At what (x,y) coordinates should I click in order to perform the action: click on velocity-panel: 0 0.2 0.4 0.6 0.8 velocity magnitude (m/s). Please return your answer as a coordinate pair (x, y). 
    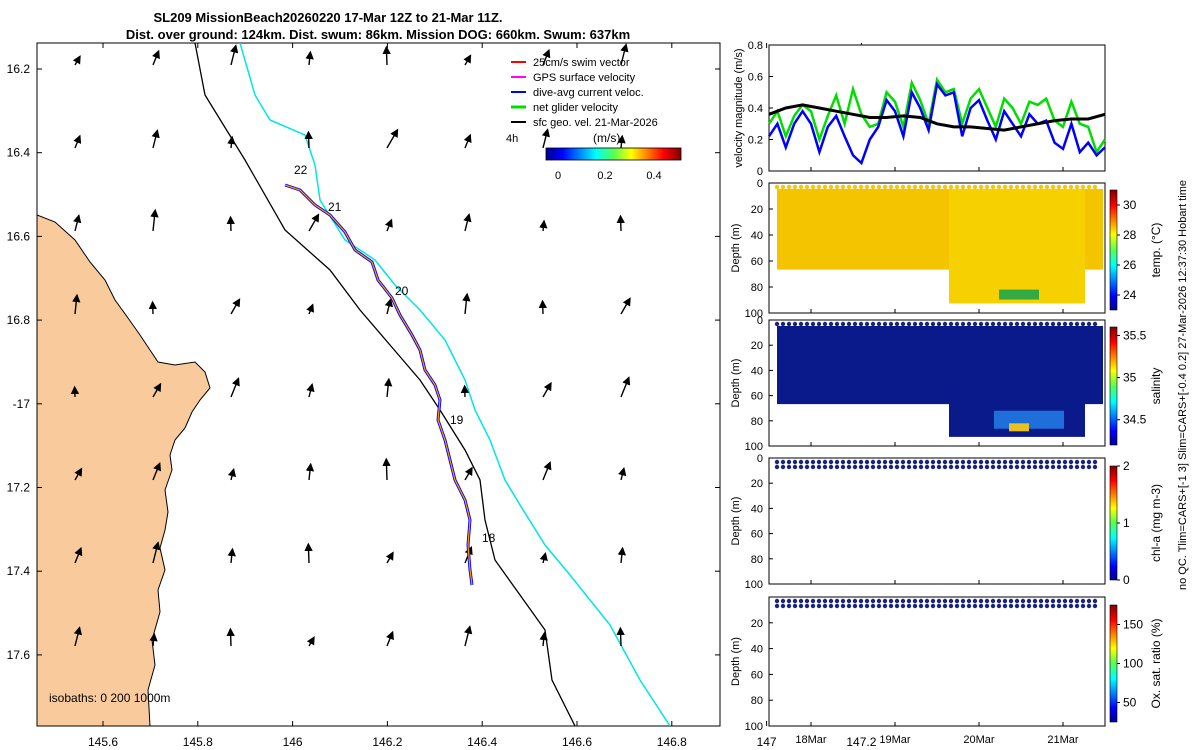
    Looking at the image, I should click on (920, 109).